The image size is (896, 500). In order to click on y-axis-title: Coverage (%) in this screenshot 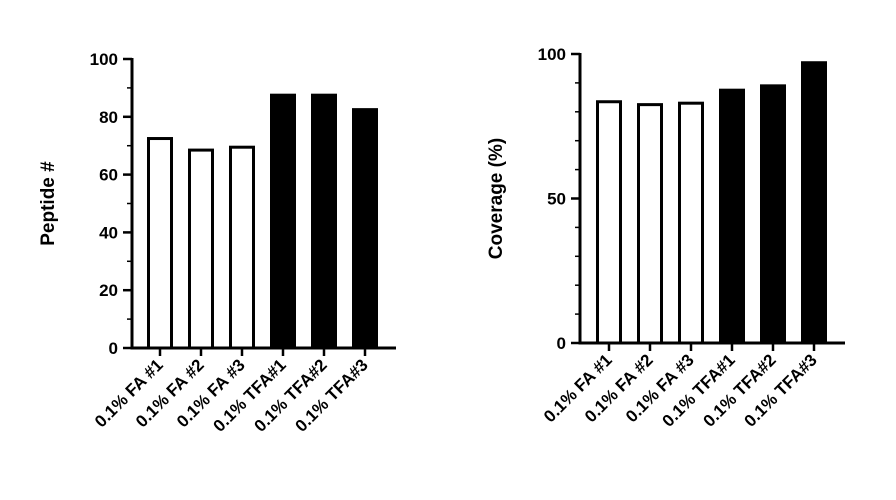, I will do `click(496, 198)`.